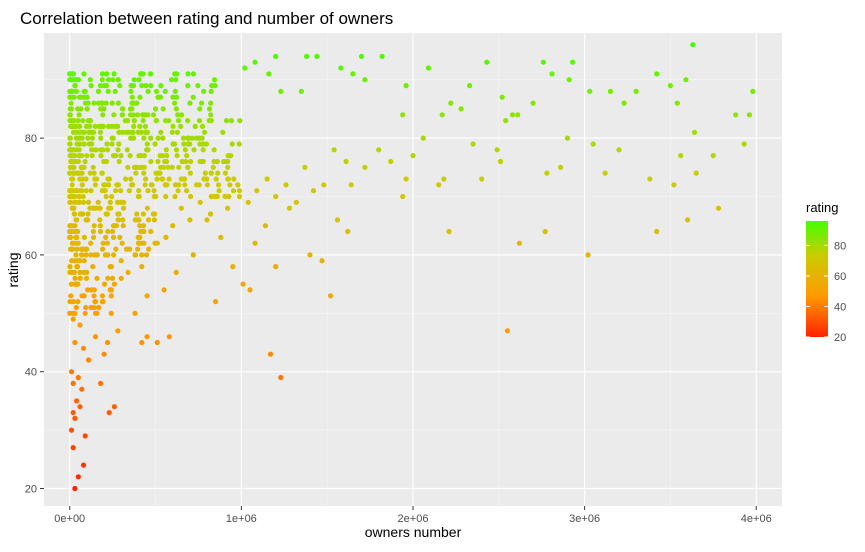 This screenshot has width=865, height=552. I want to click on y-tick-label: 40, so click(31, 373).